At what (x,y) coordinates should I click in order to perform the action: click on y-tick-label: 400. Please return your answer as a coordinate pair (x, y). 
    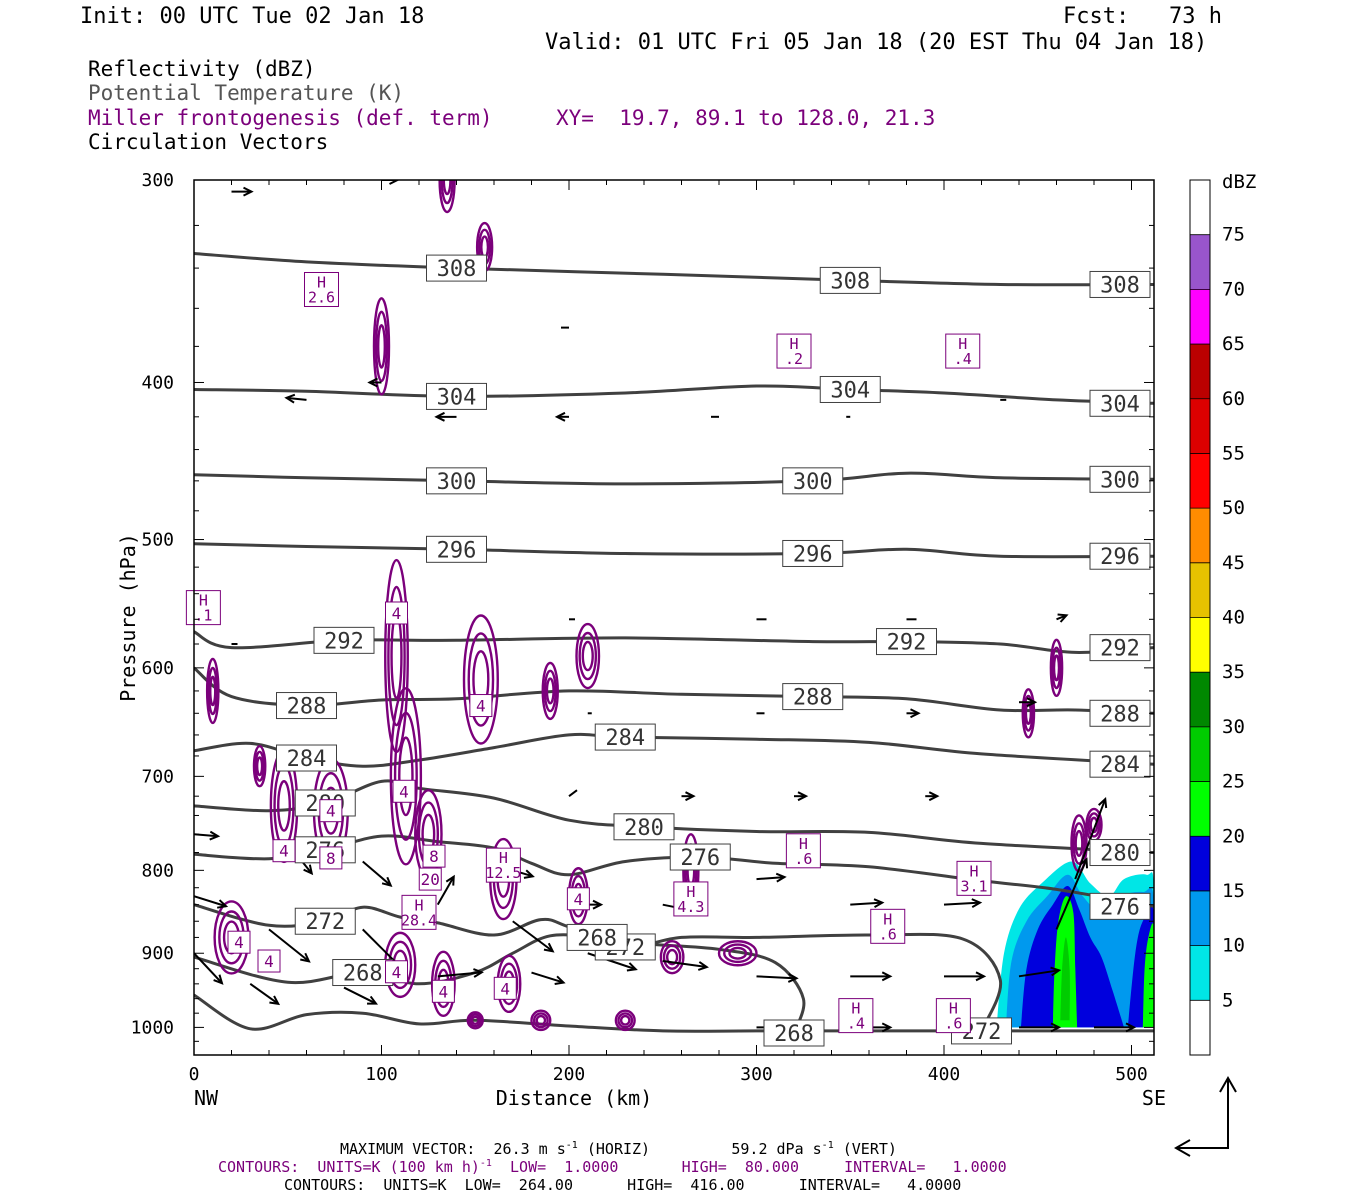
    Looking at the image, I should click on (157, 382).